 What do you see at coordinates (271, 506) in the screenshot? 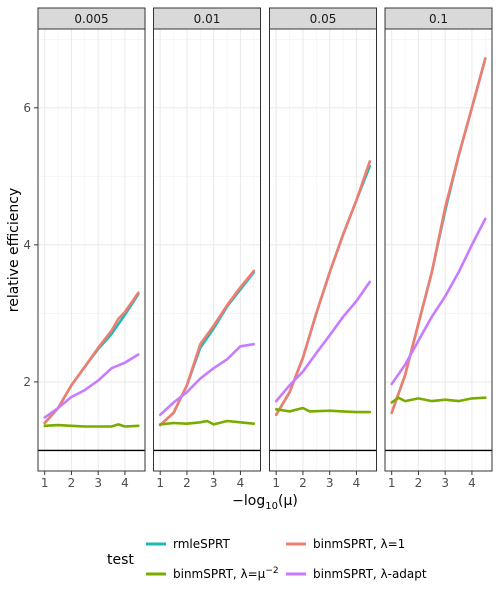
I see `x-axis-title-subscript: 10` at bounding box center [271, 506].